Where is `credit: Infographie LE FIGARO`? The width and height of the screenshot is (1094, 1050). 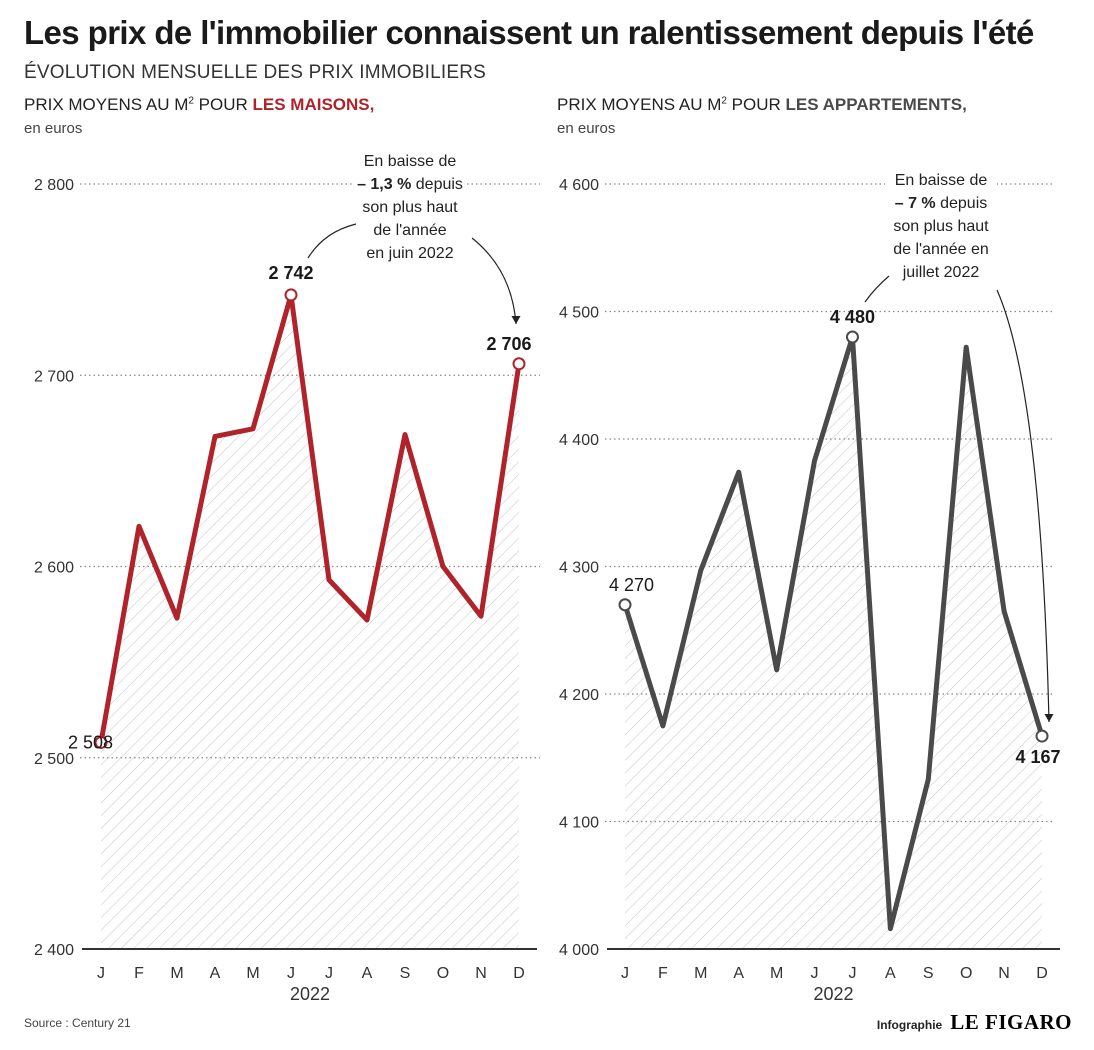 credit: Infographie LE FIGARO is located at coordinates (974, 1022).